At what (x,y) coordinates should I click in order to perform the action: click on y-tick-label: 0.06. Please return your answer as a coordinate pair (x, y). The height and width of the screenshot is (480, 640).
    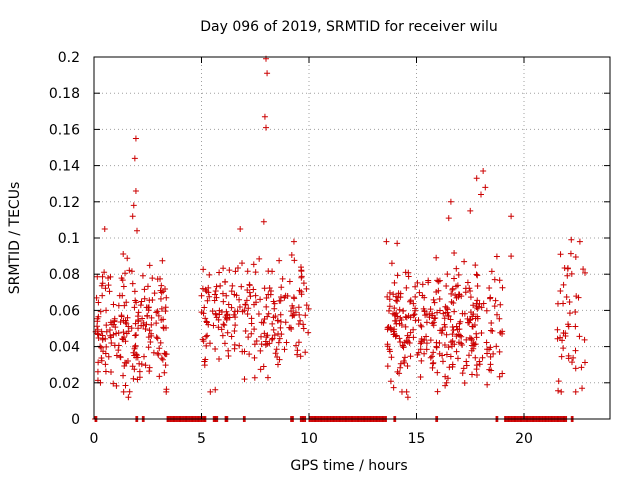
    Looking at the image, I should click on (64, 311).